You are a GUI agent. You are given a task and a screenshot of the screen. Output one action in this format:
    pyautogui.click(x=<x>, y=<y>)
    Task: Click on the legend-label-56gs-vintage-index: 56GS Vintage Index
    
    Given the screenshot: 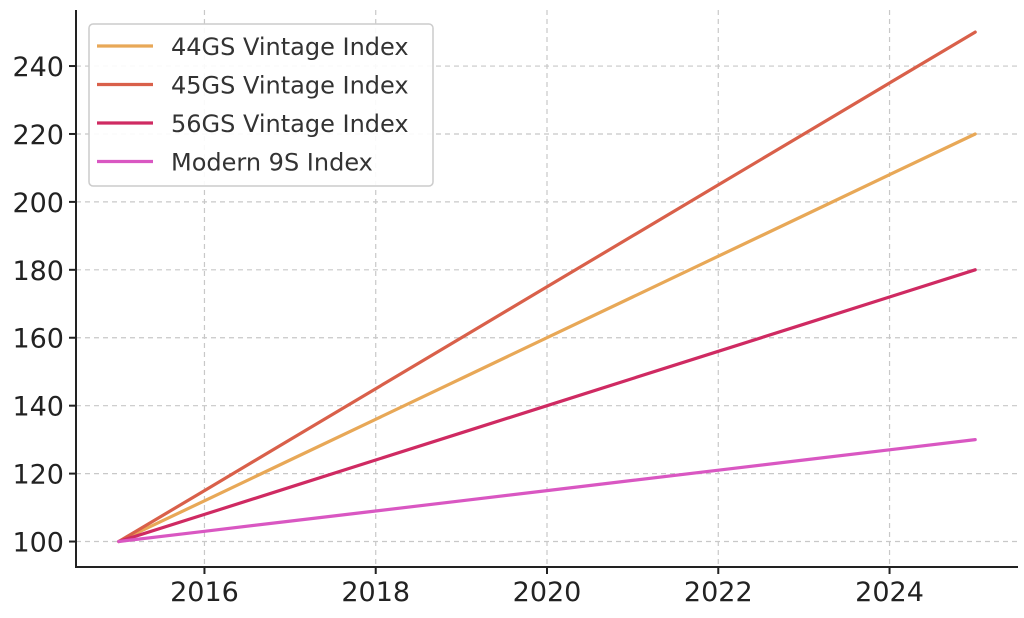 What is the action you would take?
    pyautogui.click(x=290, y=124)
    